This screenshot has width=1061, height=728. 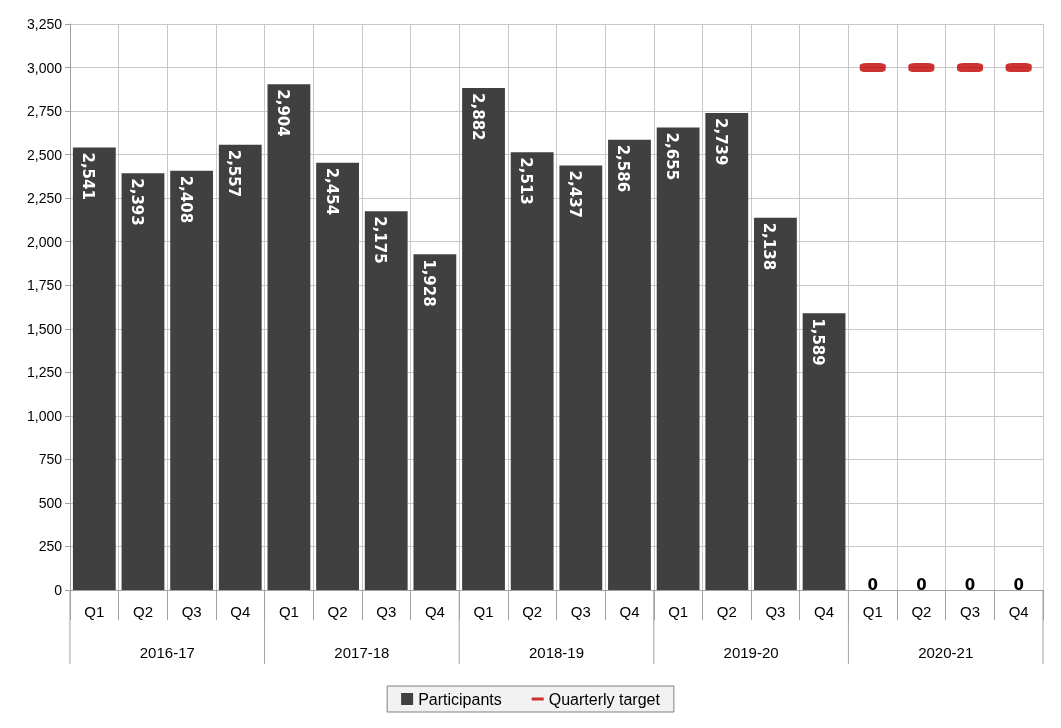 What do you see at coordinates (526, 181) in the screenshot?
I see `data-label: 2,513` at bounding box center [526, 181].